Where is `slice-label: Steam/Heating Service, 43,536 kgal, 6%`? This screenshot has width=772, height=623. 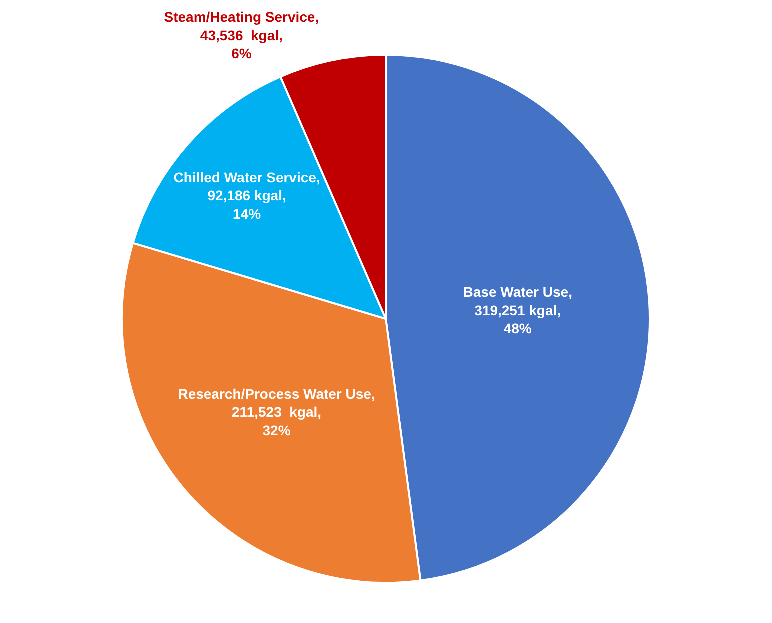
slice-label: Steam/Heating Service, 43,536 kgal, 6% is located at coordinates (242, 35).